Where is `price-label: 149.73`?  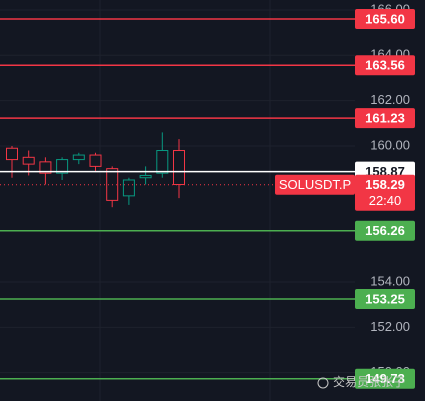 price-label: 149.73 is located at coordinates (385, 378).